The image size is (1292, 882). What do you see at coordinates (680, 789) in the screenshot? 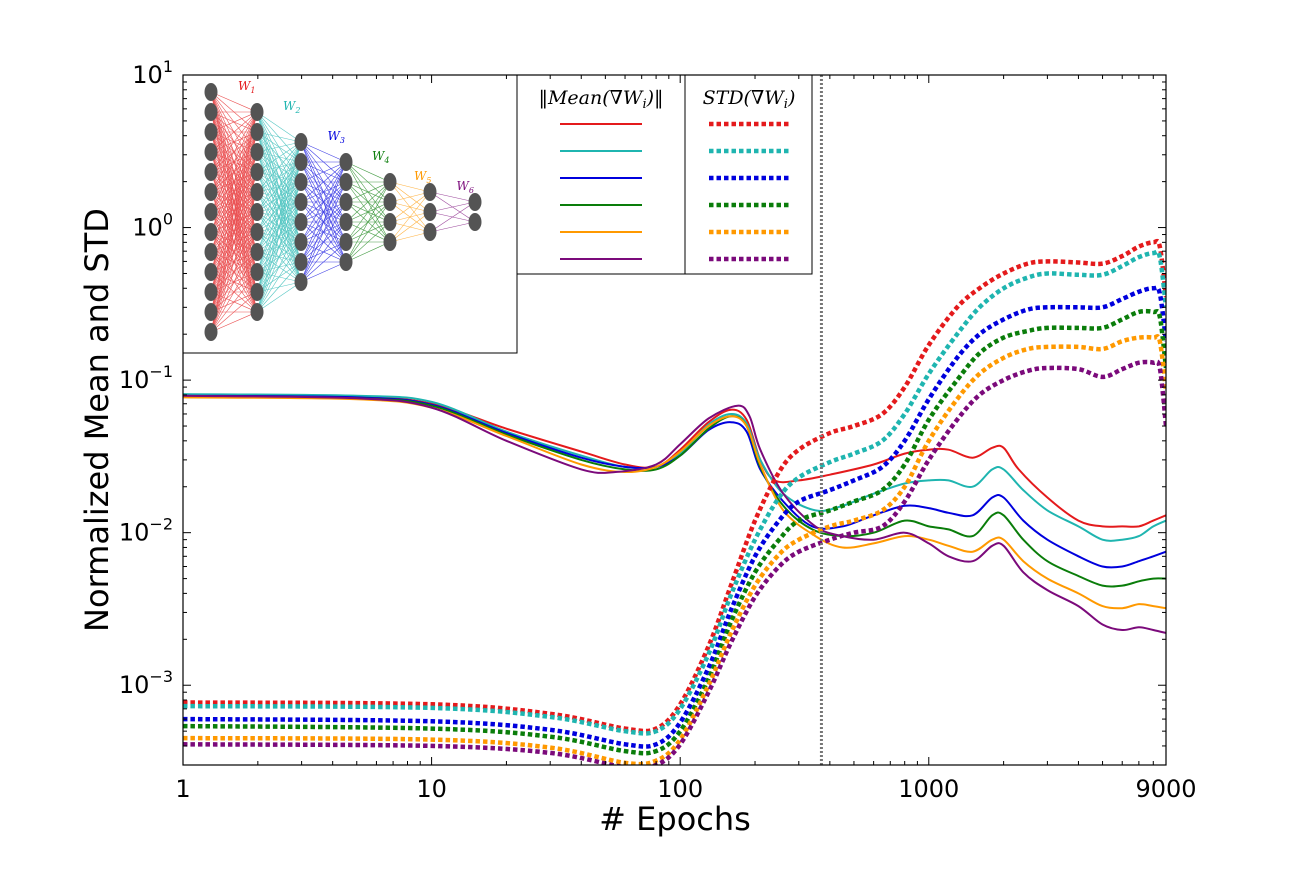
I see `x-tick-label: 100` at bounding box center [680, 789].